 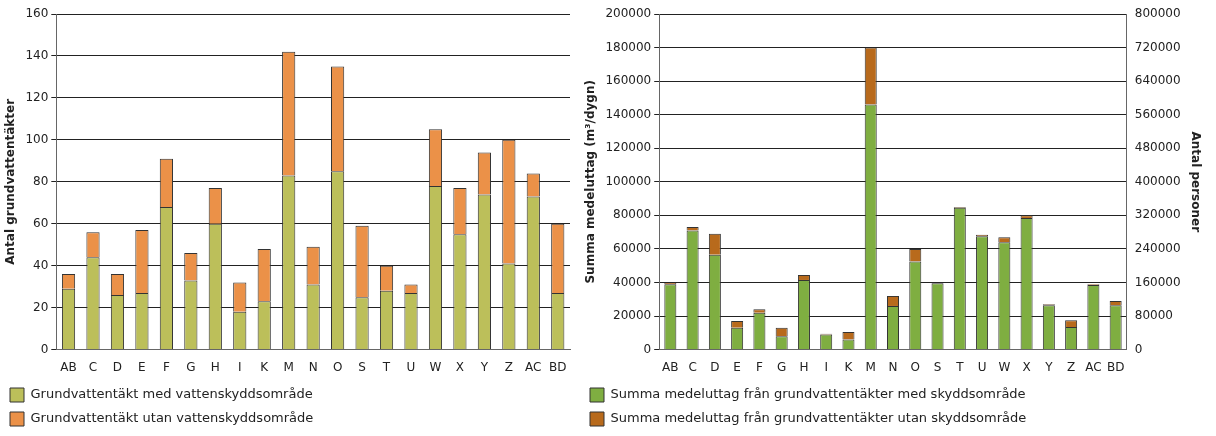 What do you see at coordinates (1153, 315) in the screenshot?
I see `y2-tick-label: 80000` at bounding box center [1153, 315].